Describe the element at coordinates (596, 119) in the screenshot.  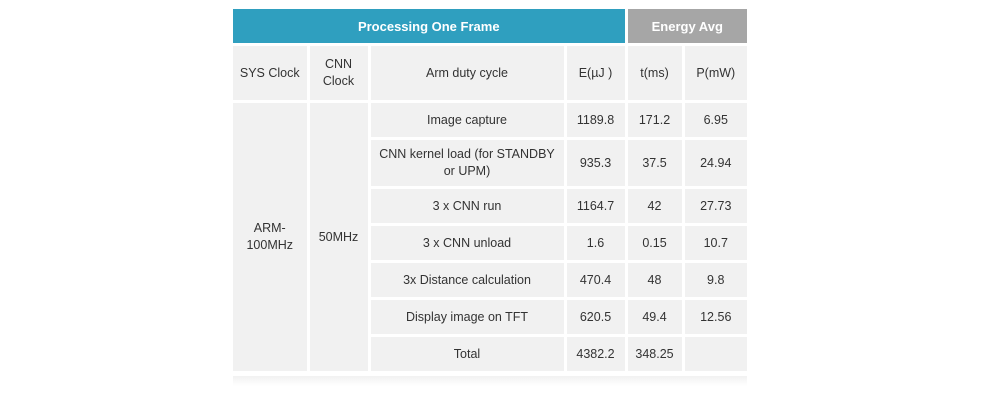
I see `energy-cell: 1189.8` at that location.